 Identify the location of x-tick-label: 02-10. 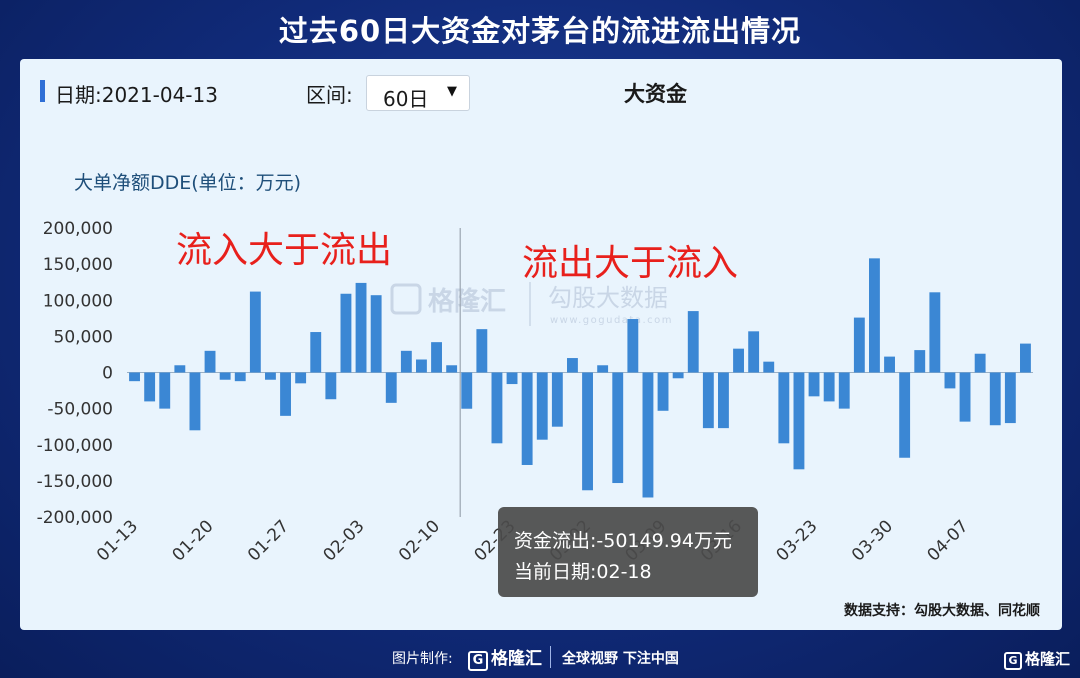
(419, 540).